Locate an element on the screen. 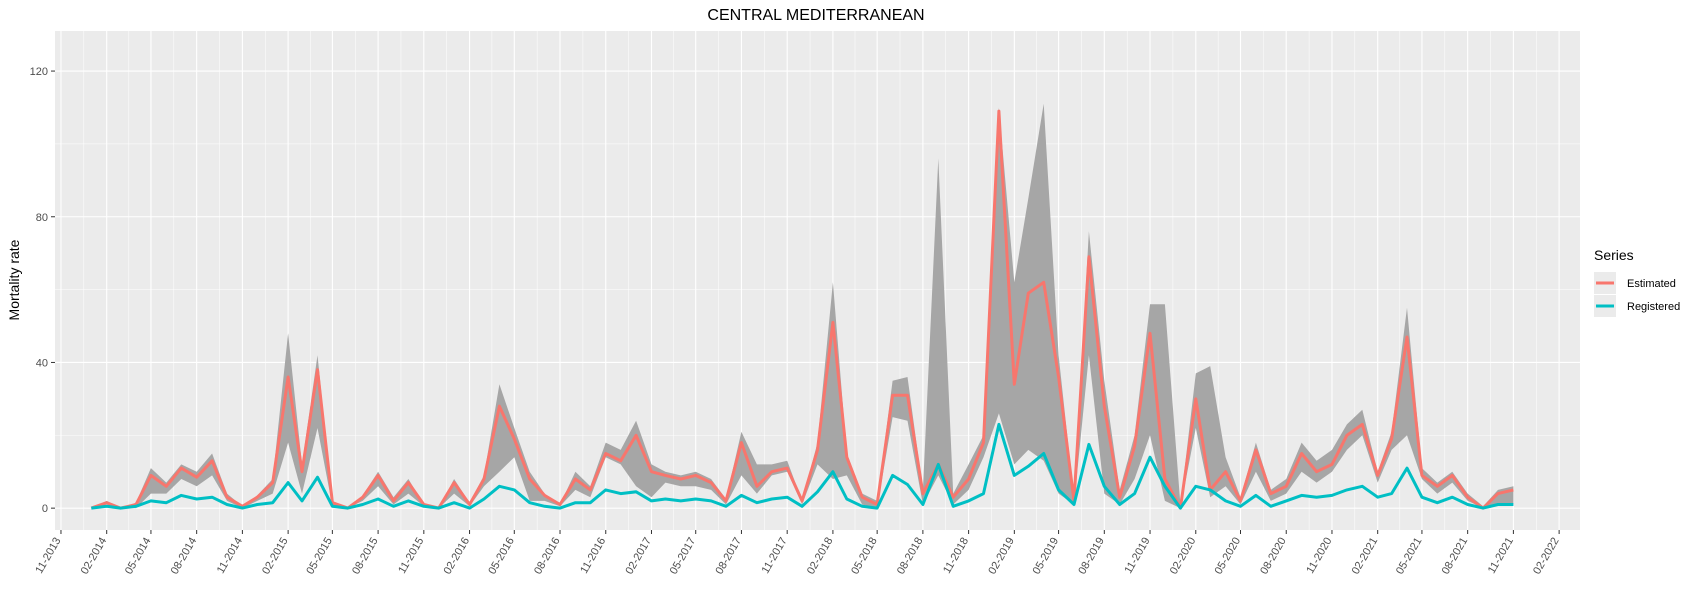 Image resolution: width=1698 pixels, height=612 pixels. x-tick-label: 11-2019 is located at coordinates (1137, 556).